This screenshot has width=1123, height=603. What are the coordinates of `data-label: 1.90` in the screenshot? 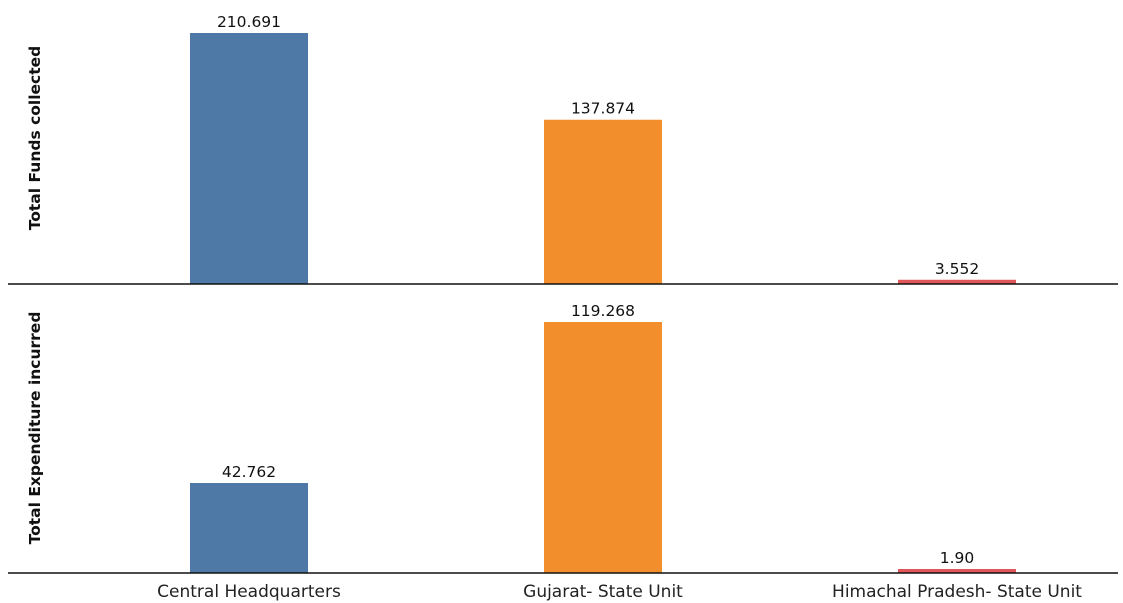 It's located at (957, 558).